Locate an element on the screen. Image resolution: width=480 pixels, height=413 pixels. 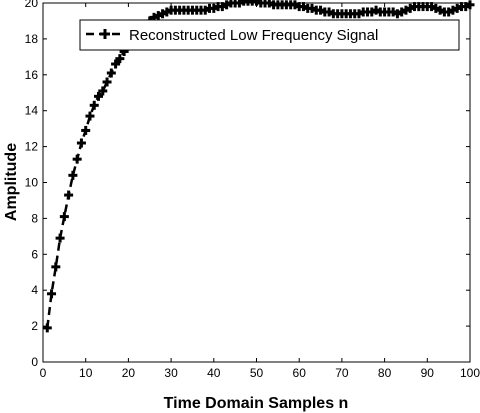
y-tick-label: 10 is located at coordinates (32, 183).